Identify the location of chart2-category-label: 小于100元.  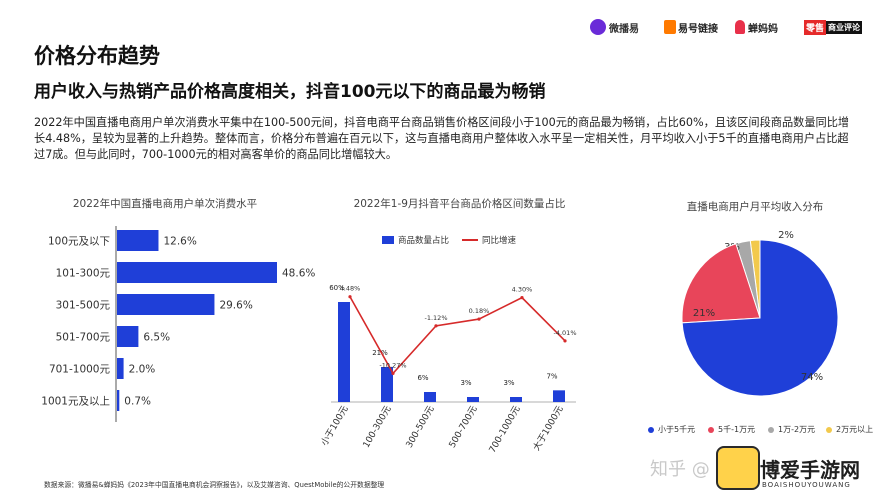
(335, 426).